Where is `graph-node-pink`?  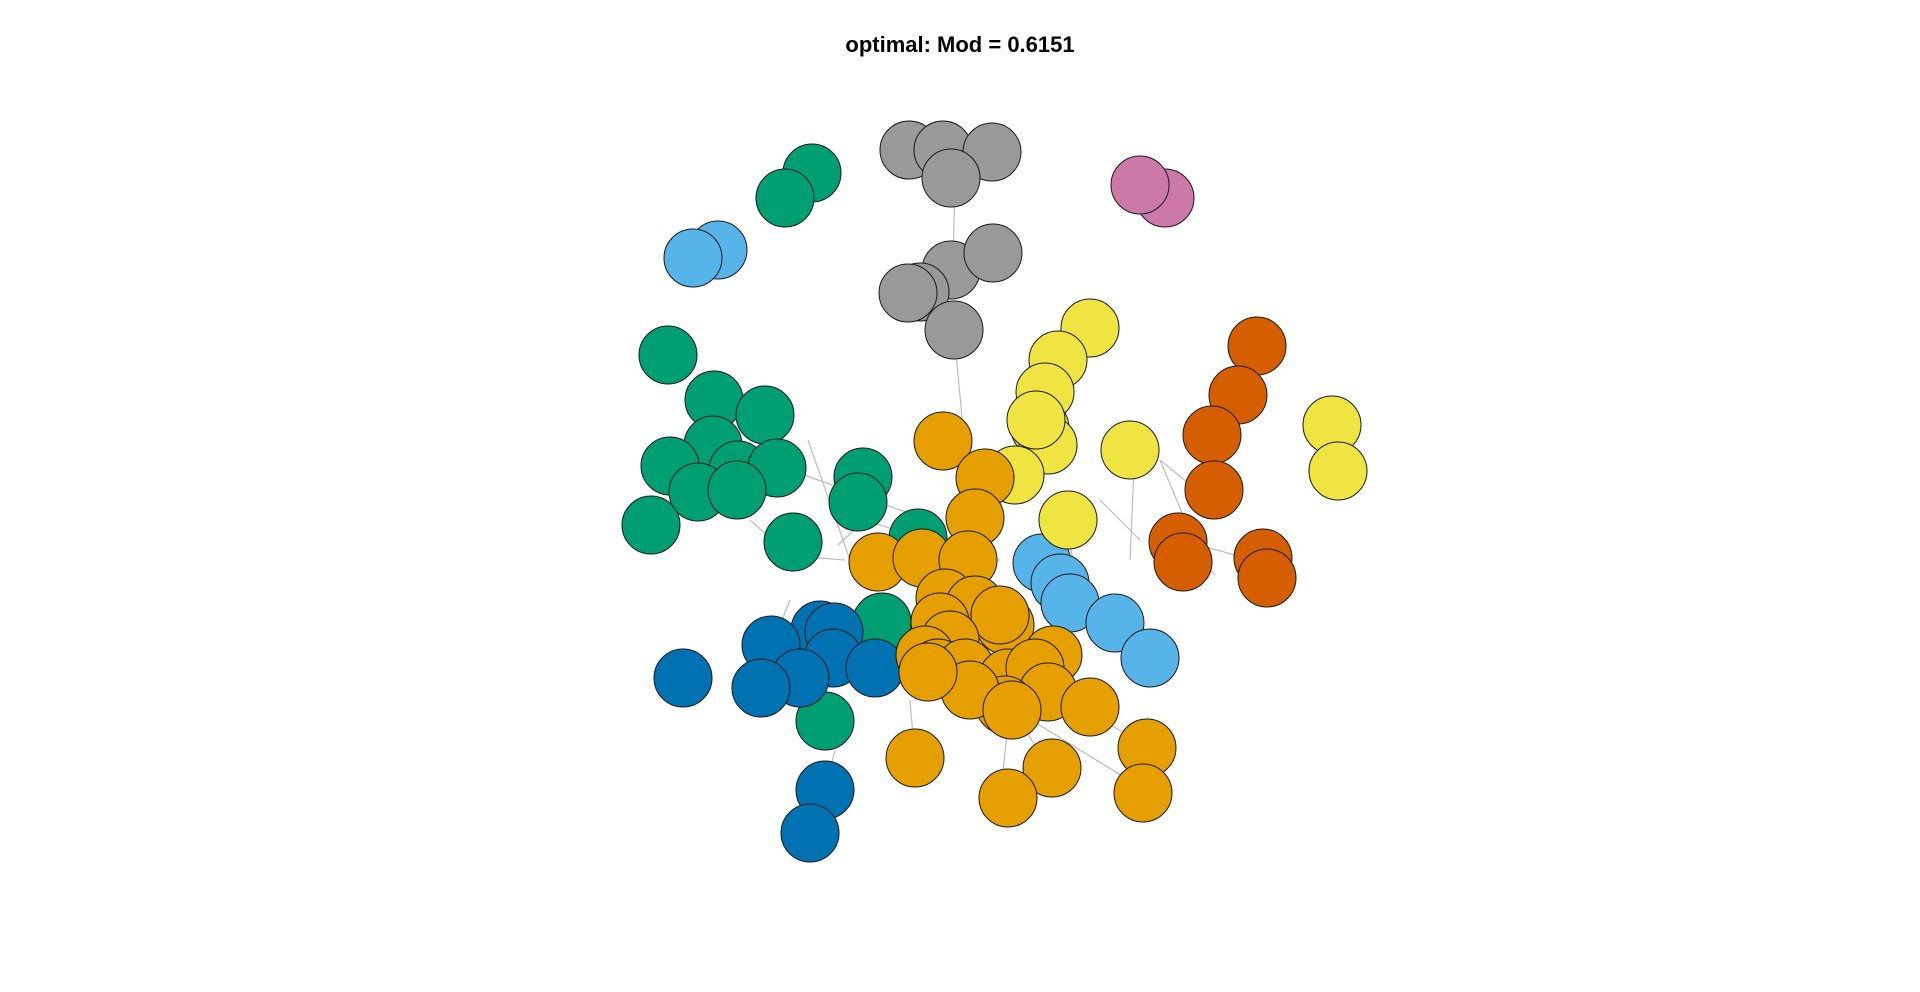
graph-node-pink is located at coordinates (1140, 185).